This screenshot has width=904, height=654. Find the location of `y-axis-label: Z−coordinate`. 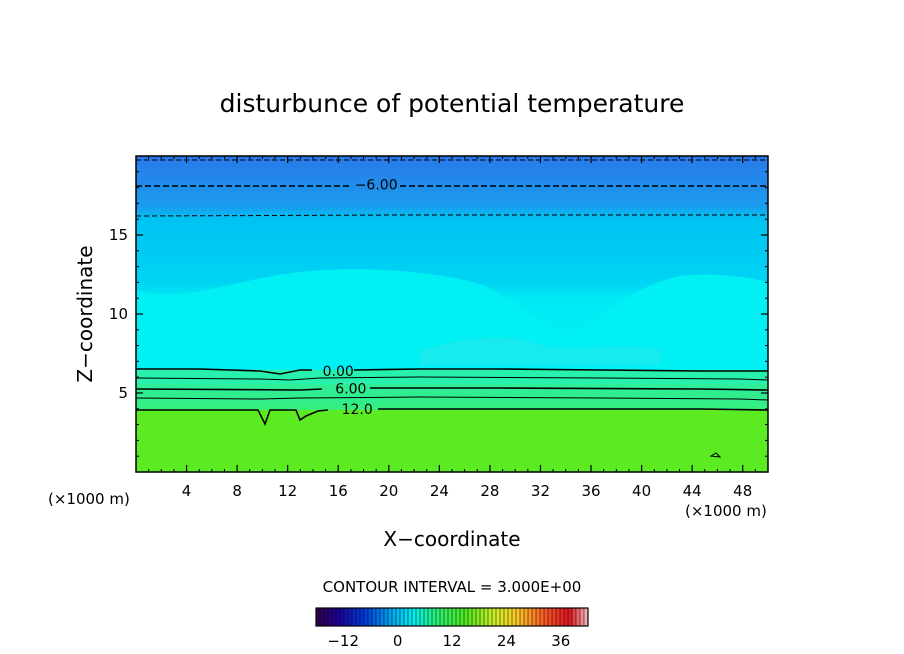

y-axis-label: Z−coordinate is located at coordinates (85, 313).